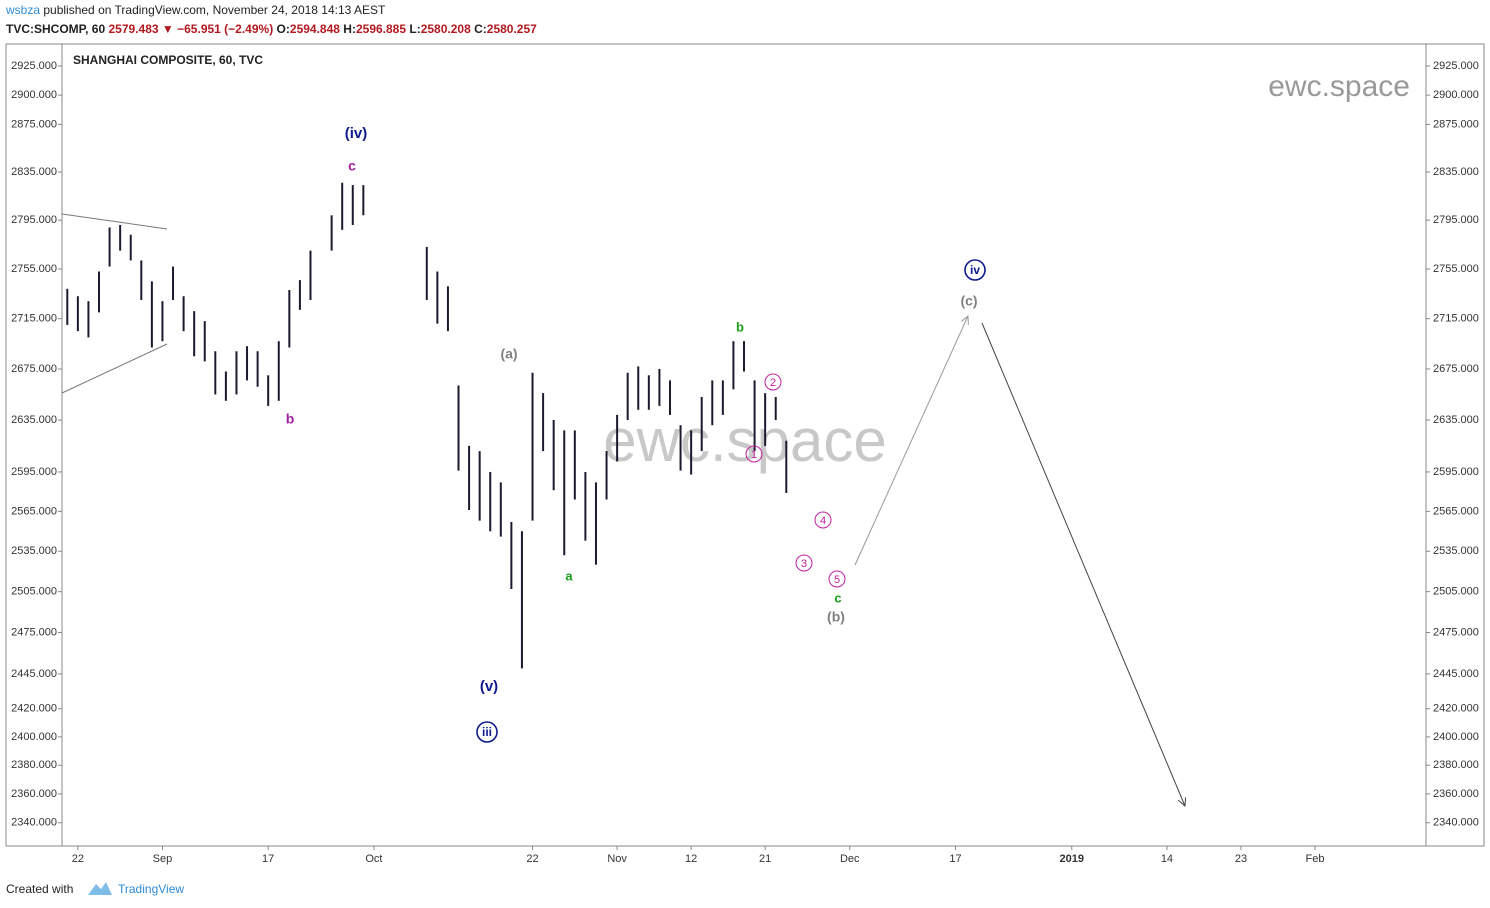 Image resolution: width=1490 pixels, height=908 pixels. I want to click on watermark-small: ewc.space, so click(1339, 86).